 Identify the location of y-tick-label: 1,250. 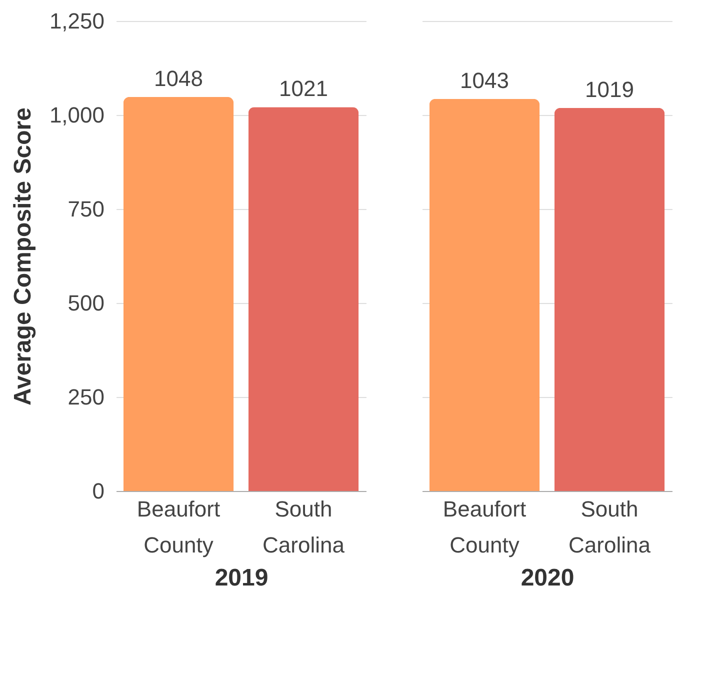
(76, 21).